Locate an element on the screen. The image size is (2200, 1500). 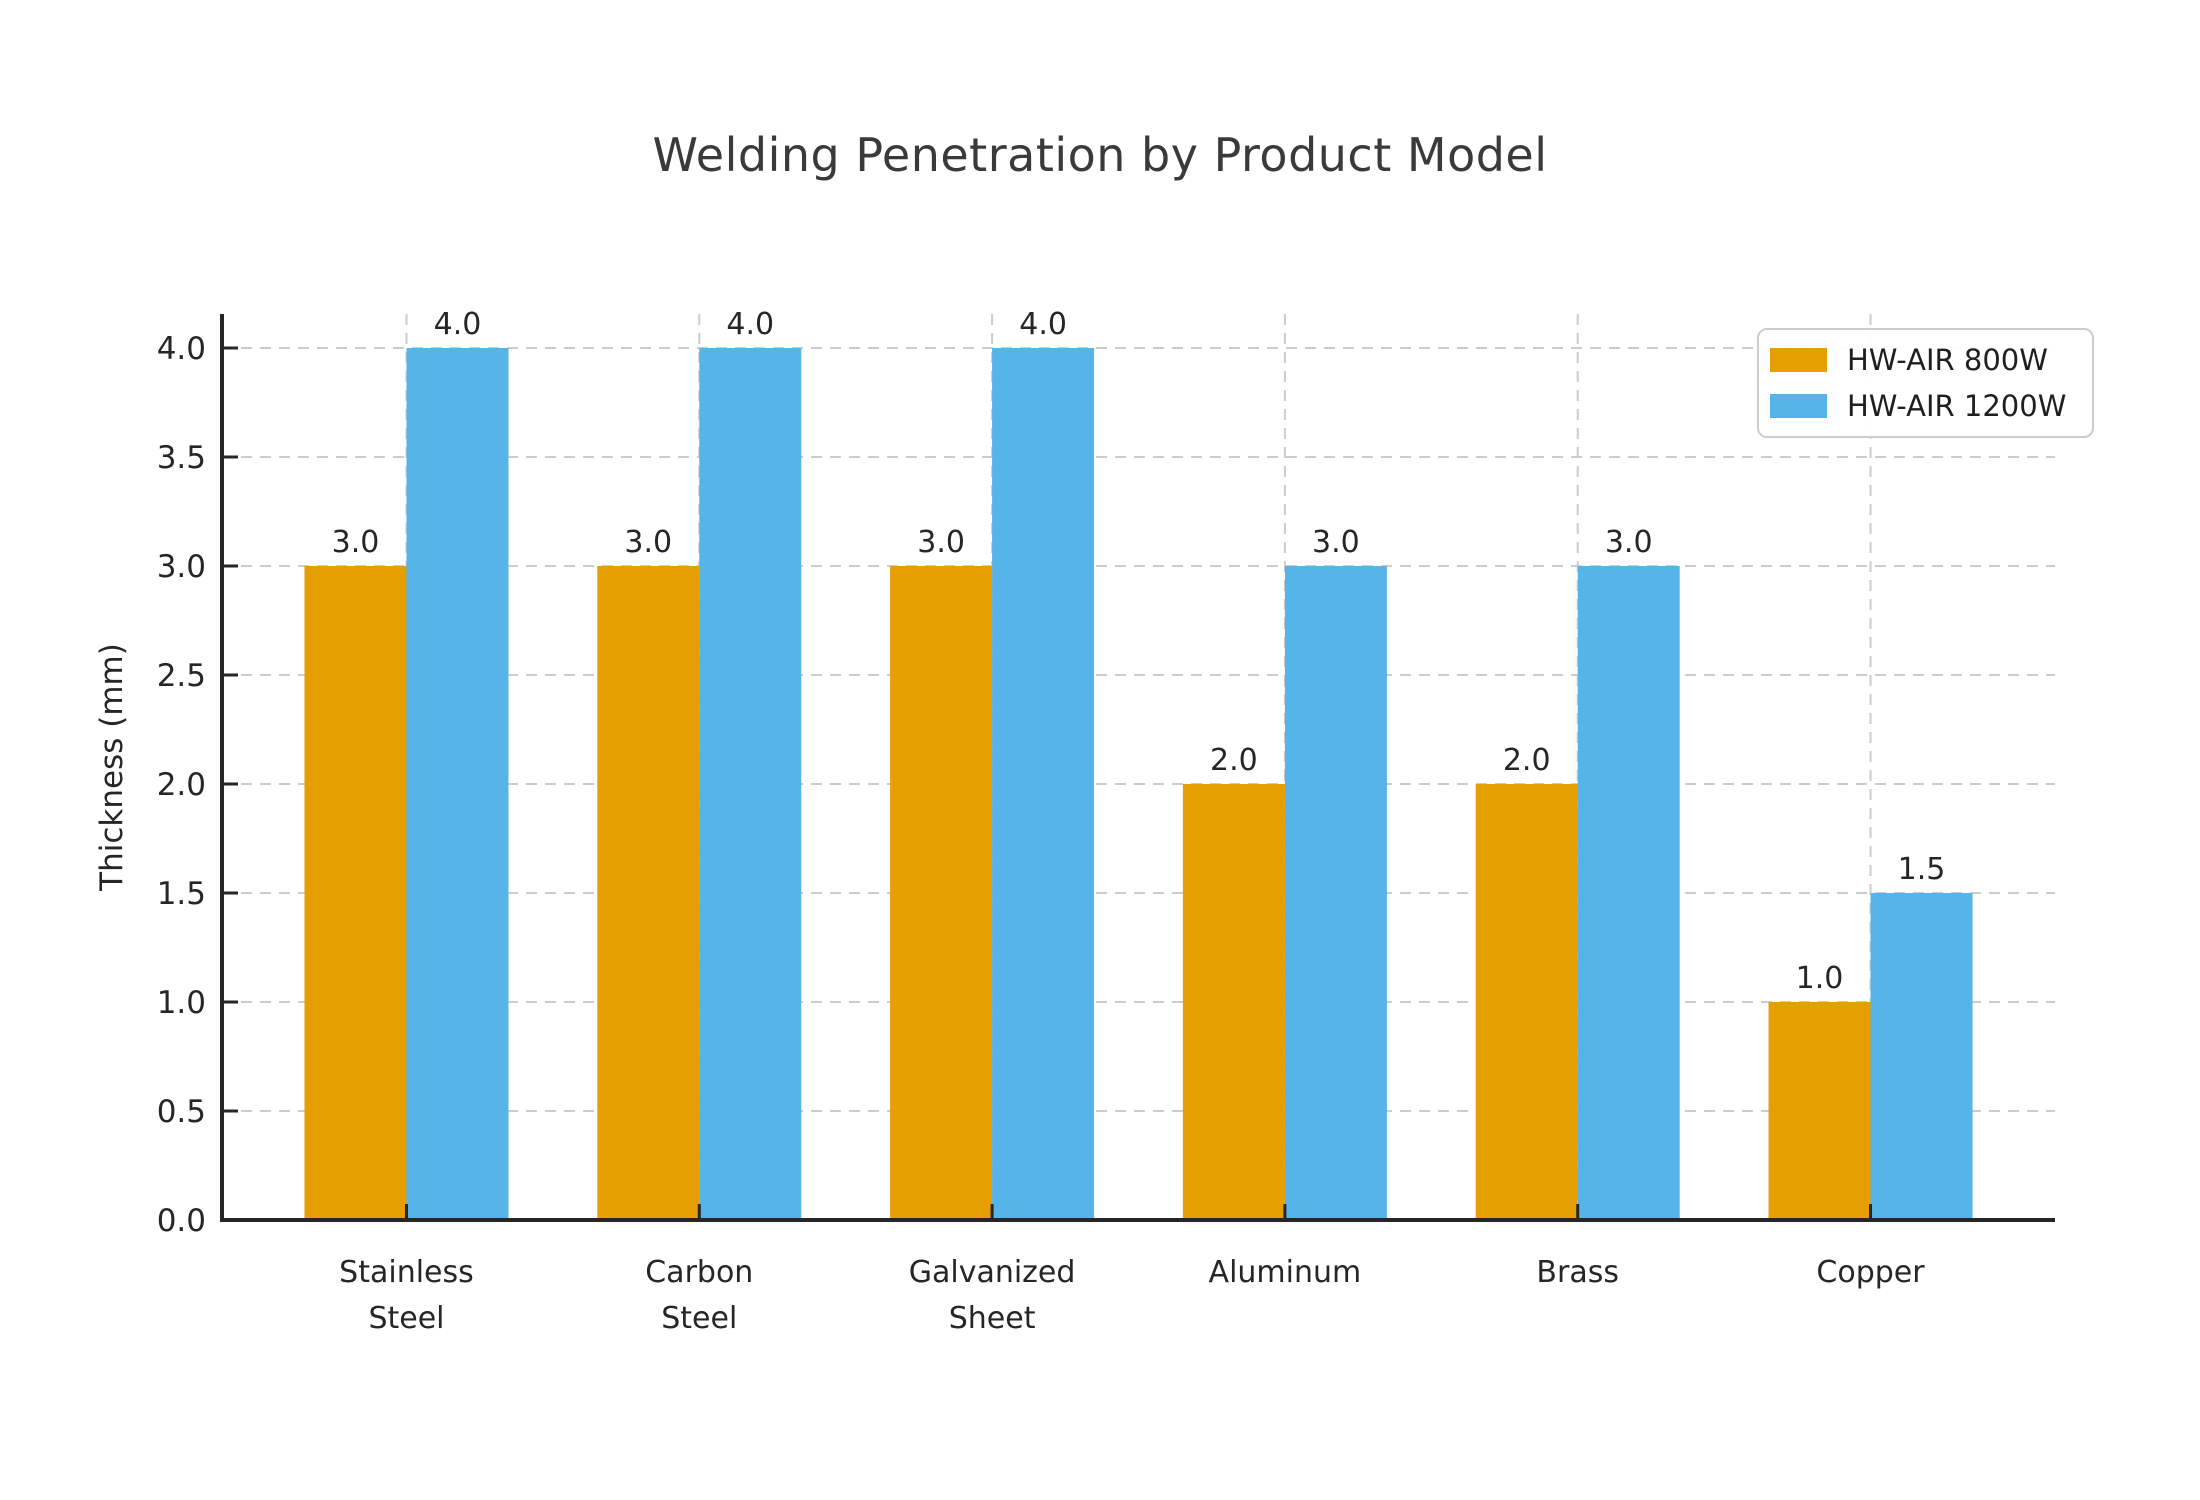
y-tick-label-1.5: 1.5 is located at coordinates (181, 894).